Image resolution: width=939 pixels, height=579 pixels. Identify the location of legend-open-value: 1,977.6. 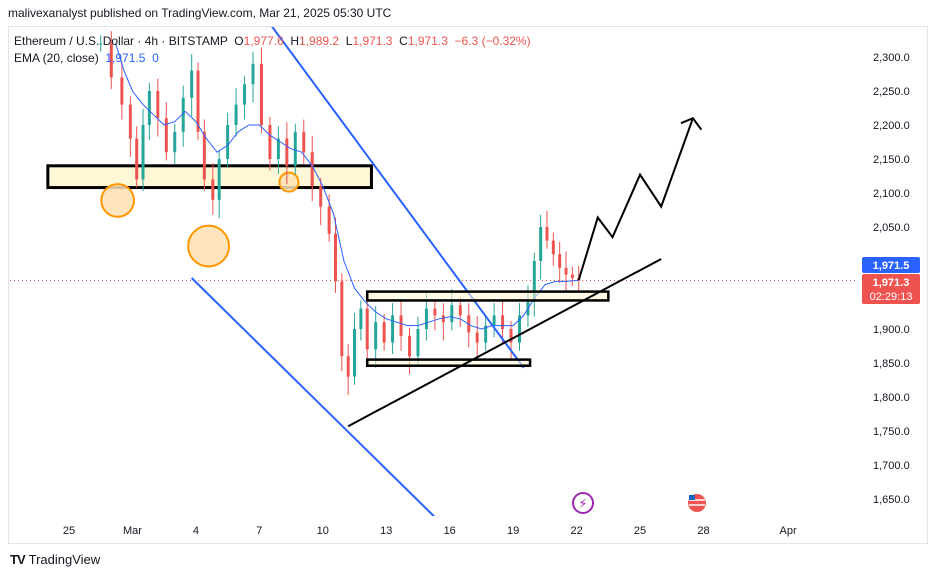
(263, 41).